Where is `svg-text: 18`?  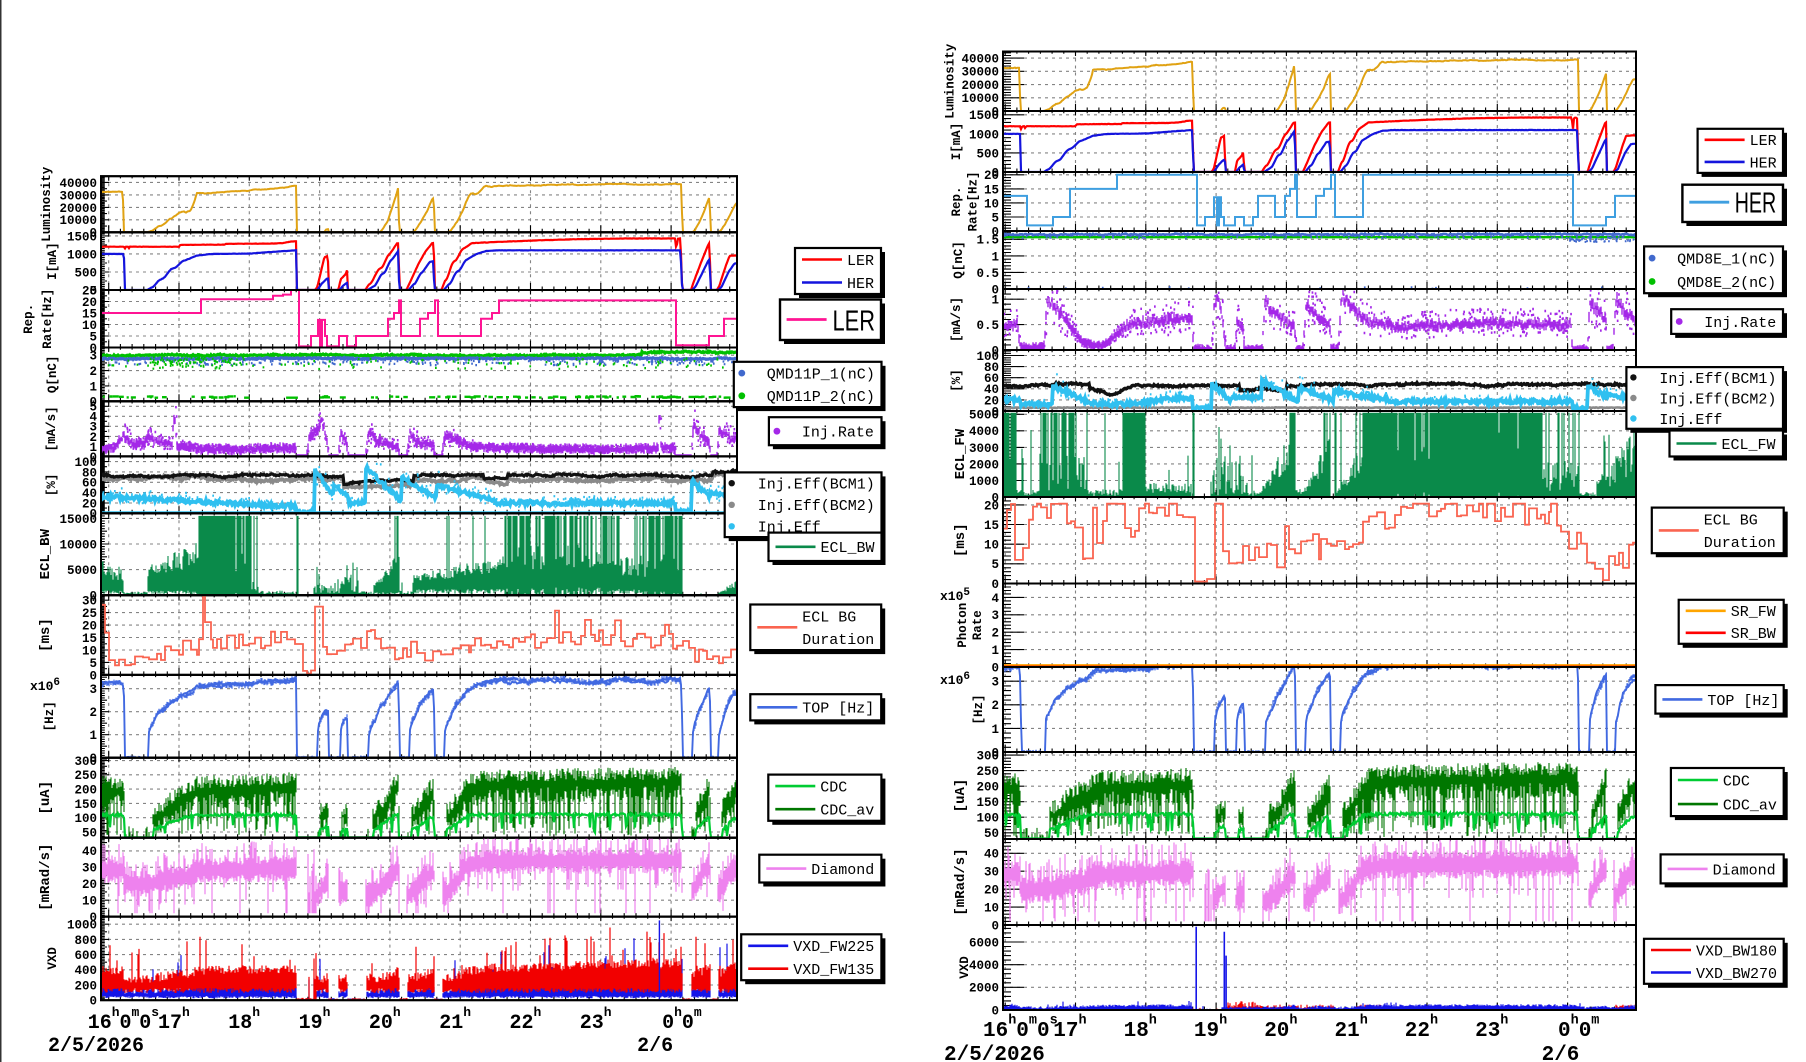 svg-text: 18 is located at coordinates (240, 1023).